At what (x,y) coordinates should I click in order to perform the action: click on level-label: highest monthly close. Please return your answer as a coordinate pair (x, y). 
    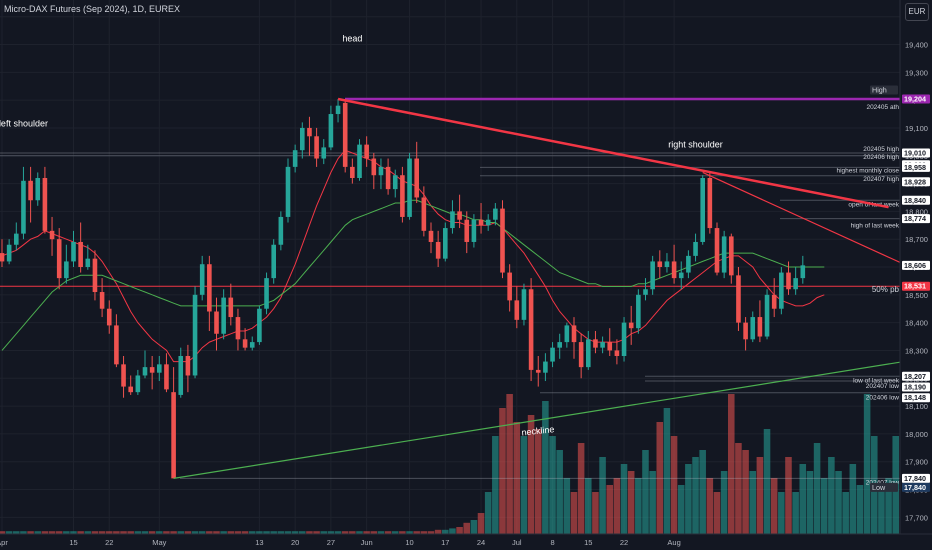
    Looking at the image, I should click on (867, 170).